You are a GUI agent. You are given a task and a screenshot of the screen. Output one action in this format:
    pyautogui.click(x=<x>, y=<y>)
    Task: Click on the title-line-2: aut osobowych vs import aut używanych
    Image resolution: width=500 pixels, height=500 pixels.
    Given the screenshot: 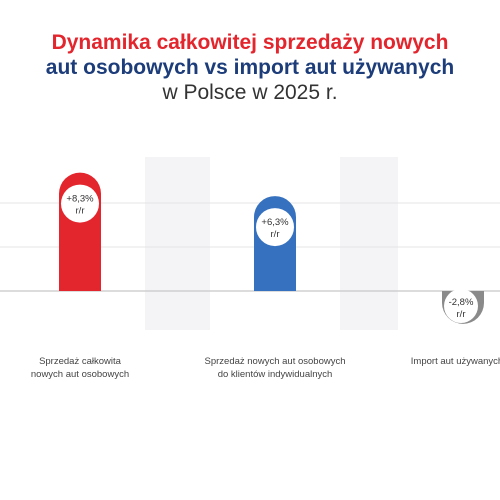 What is the action you would take?
    pyautogui.click(x=250, y=67)
    